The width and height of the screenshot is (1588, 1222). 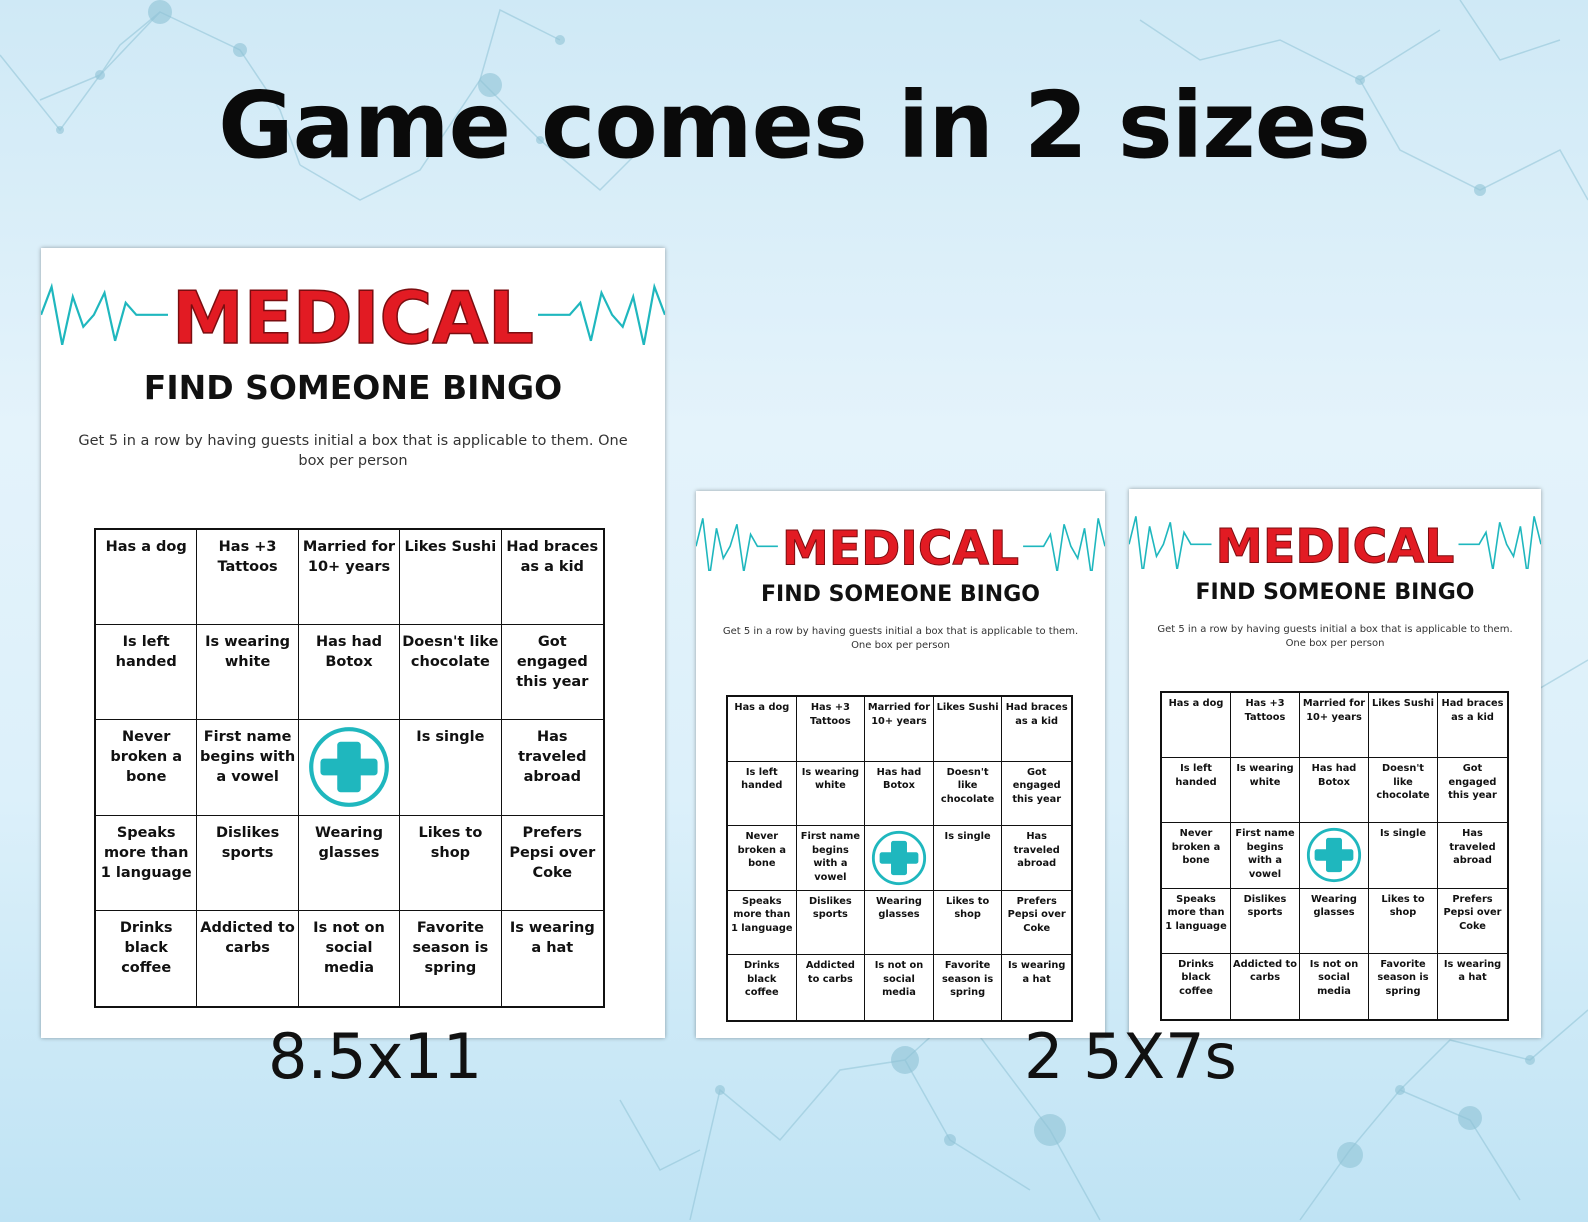 What do you see at coordinates (1130, 1056) in the screenshot?
I see `size-label-small: 2 5X7s` at bounding box center [1130, 1056].